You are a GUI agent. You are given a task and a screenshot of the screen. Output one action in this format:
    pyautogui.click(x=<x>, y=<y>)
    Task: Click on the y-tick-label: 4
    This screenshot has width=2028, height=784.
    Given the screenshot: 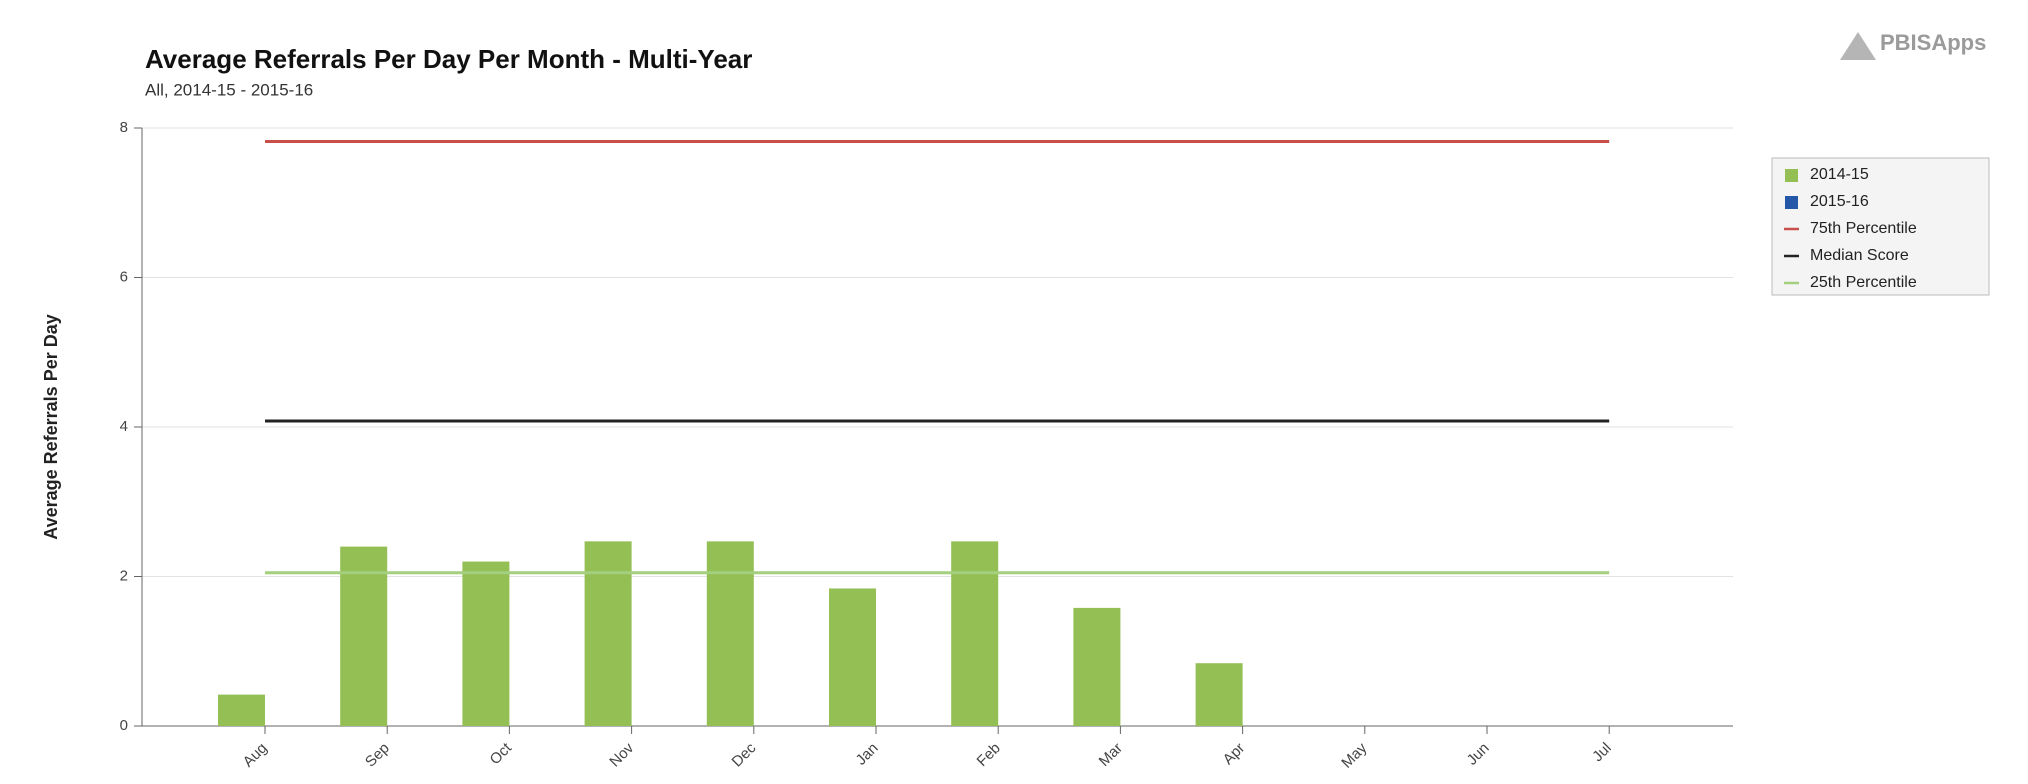 What is the action you would take?
    pyautogui.click(x=124, y=426)
    